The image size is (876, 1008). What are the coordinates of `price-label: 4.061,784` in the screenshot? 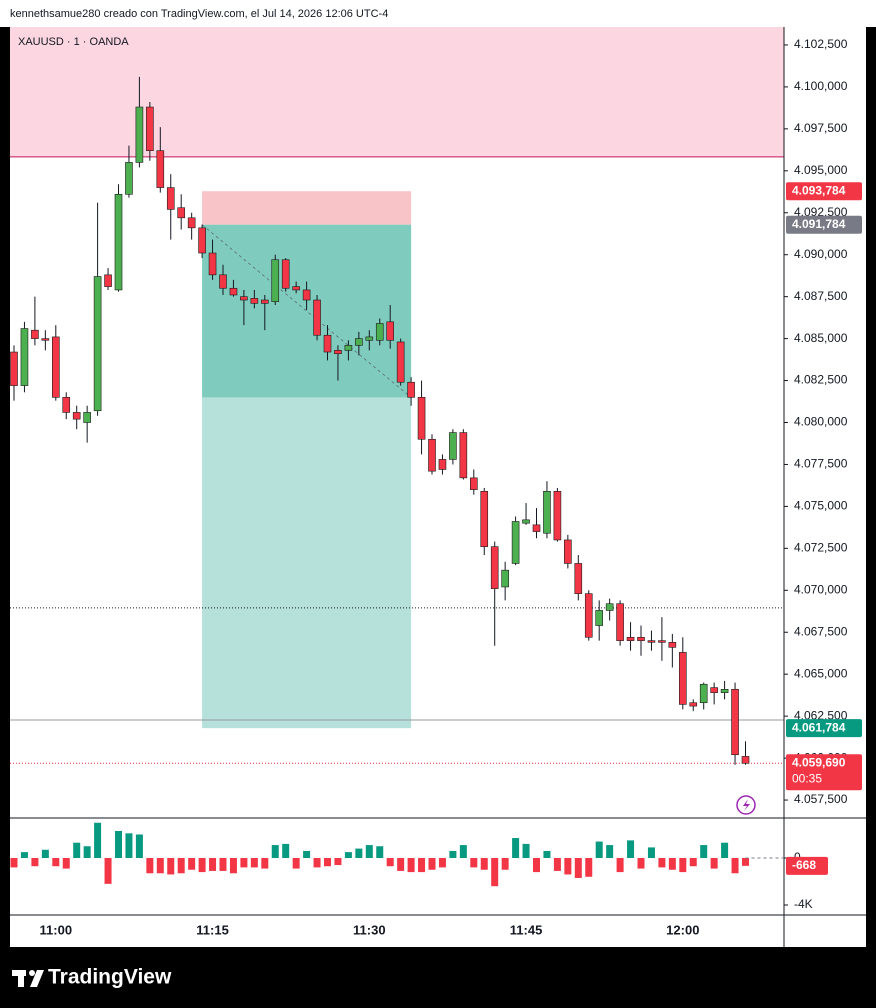 It's located at (819, 727).